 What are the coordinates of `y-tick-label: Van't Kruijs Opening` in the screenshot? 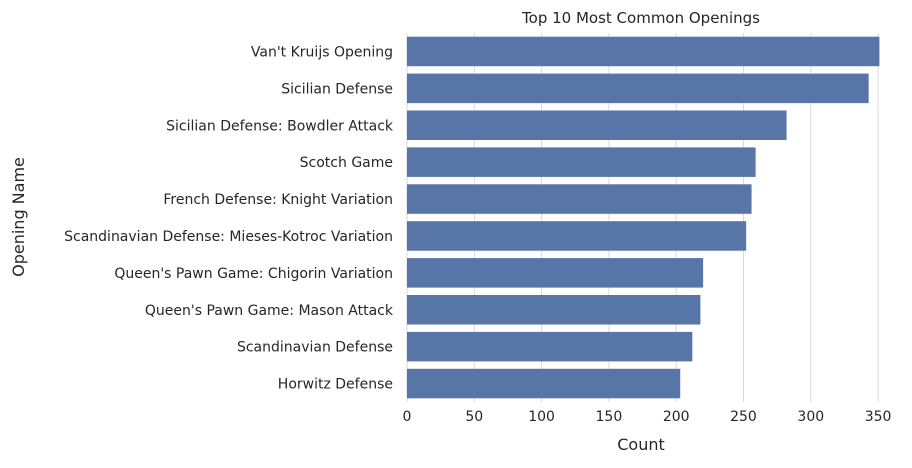 It's located at (322, 52).